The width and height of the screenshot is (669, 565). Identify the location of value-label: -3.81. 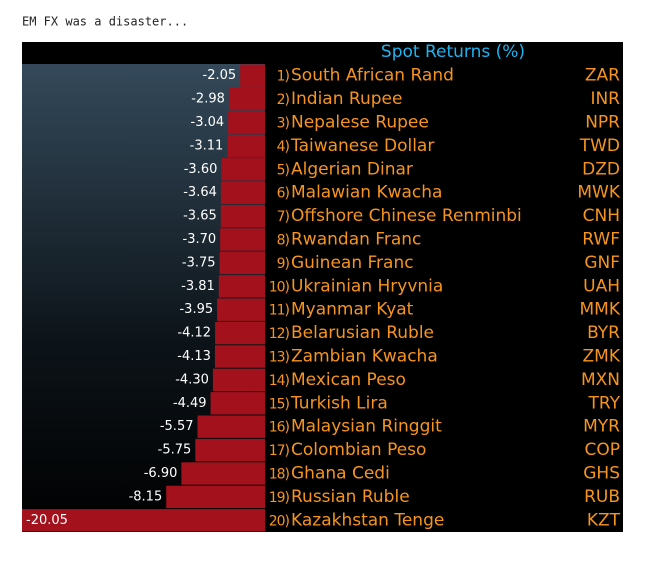
(198, 286).